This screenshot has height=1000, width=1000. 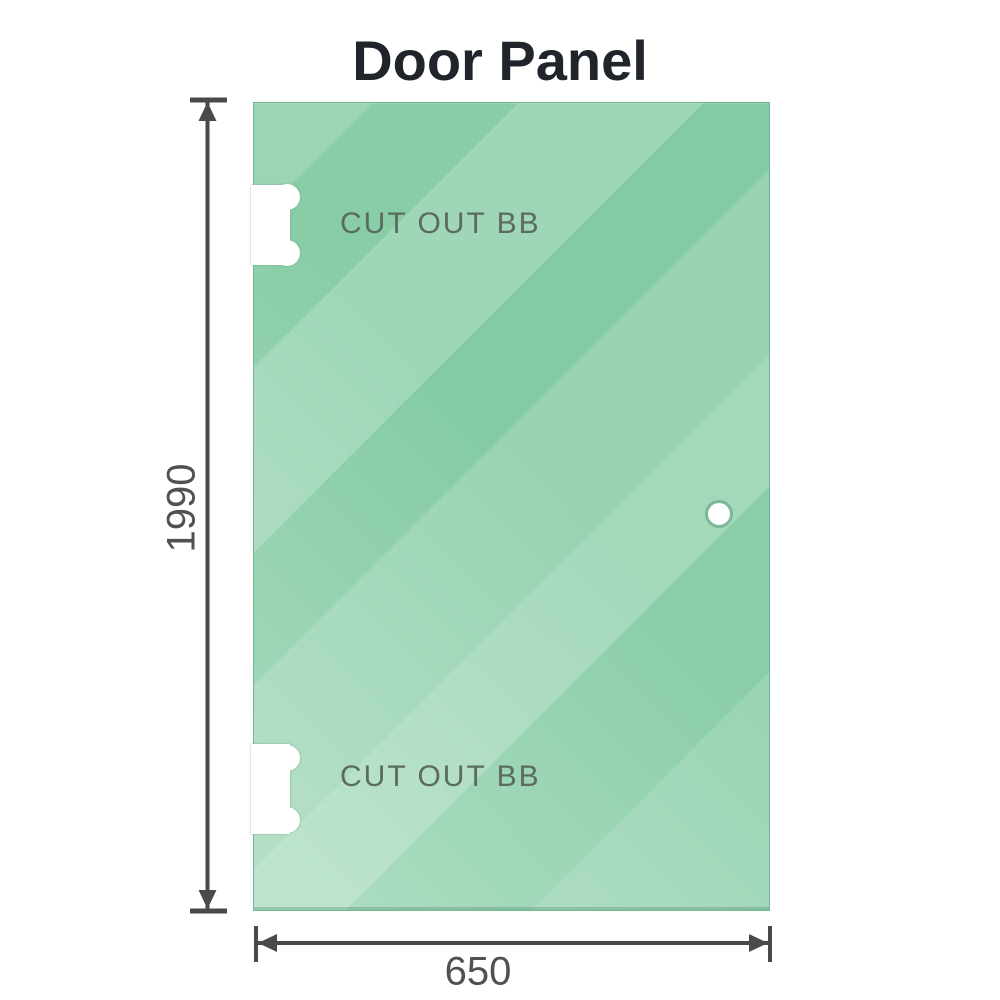 I want to click on width-dimension-value: 650, so click(x=478, y=971).